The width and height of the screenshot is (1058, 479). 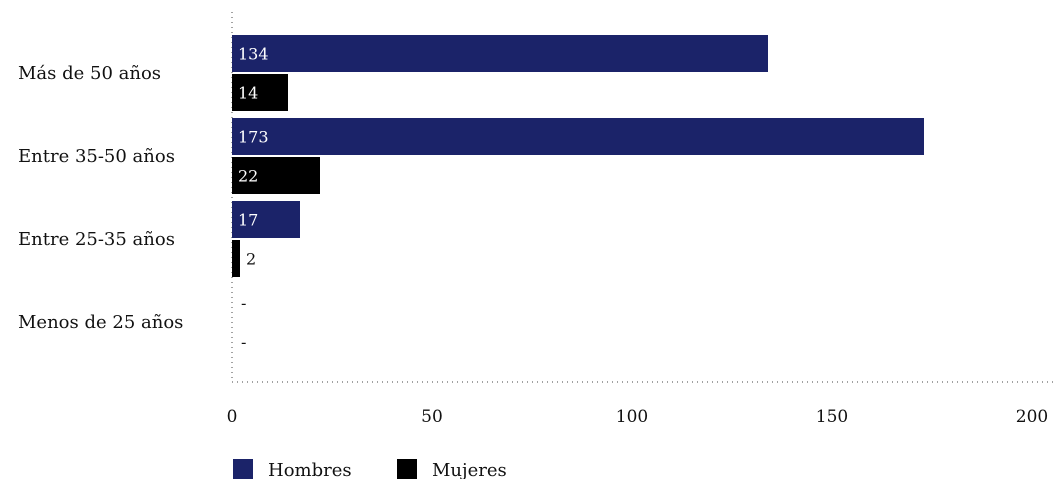 What do you see at coordinates (310, 469) in the screenshot?
I see `legend-label: Hombres` at bounding box center [310, 469].